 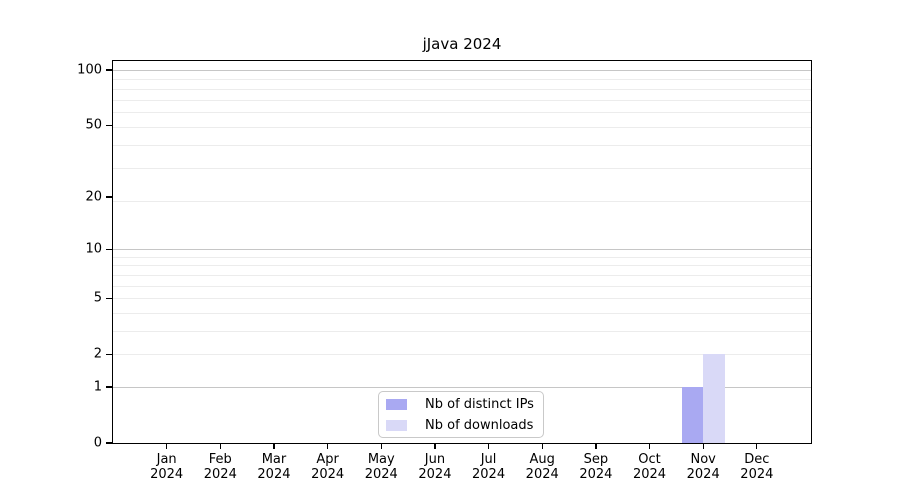 I want to click on x-tick-label: Jan 2024, so click(x=167, y=467).